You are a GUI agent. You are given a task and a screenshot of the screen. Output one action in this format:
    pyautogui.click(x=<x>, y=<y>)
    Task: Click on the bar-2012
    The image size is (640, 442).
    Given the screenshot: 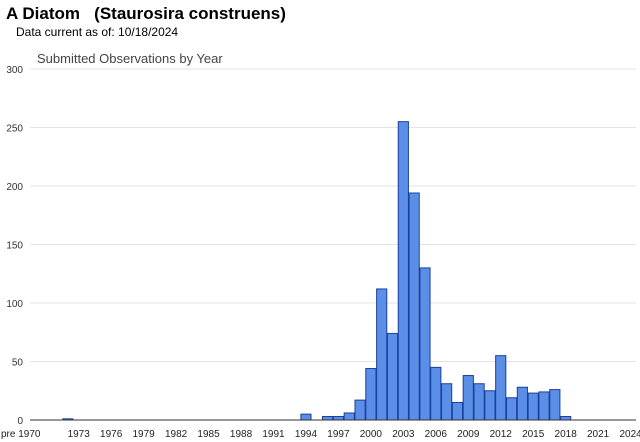 What is the action you would take?
    pyautogui.click(x=501, y=388)
    